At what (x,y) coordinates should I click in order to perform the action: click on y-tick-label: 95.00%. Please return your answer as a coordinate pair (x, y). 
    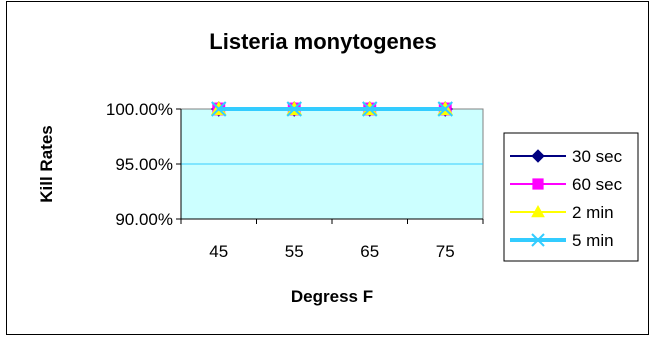
    Looking at the image, I should click on (144, 164).